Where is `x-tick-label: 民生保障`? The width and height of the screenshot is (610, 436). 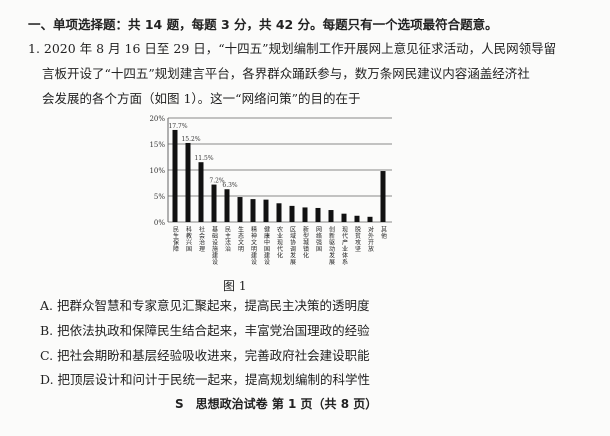 x-tick-label: 民生保障 is located at coordinates (175, 239).